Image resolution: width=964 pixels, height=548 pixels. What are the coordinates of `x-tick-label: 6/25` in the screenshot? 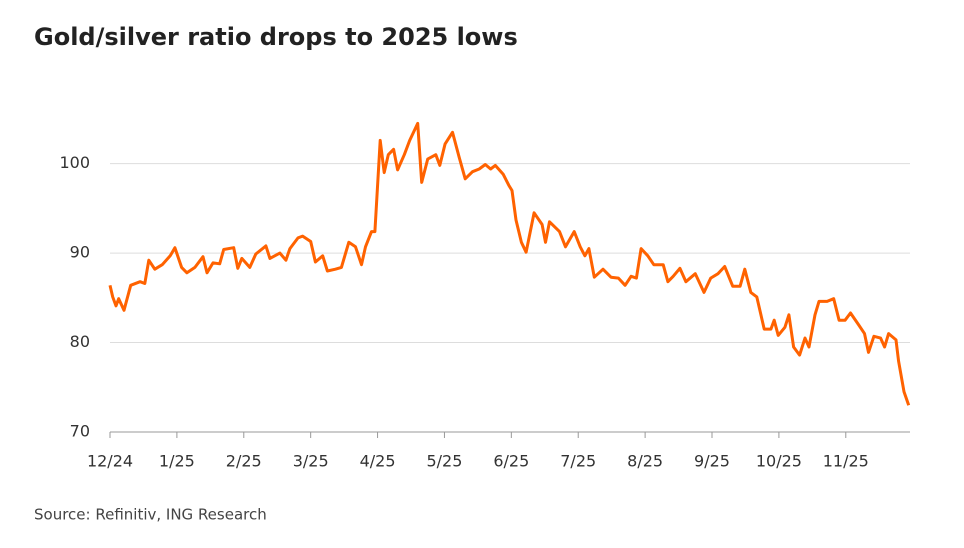 It's located at (511, 461).